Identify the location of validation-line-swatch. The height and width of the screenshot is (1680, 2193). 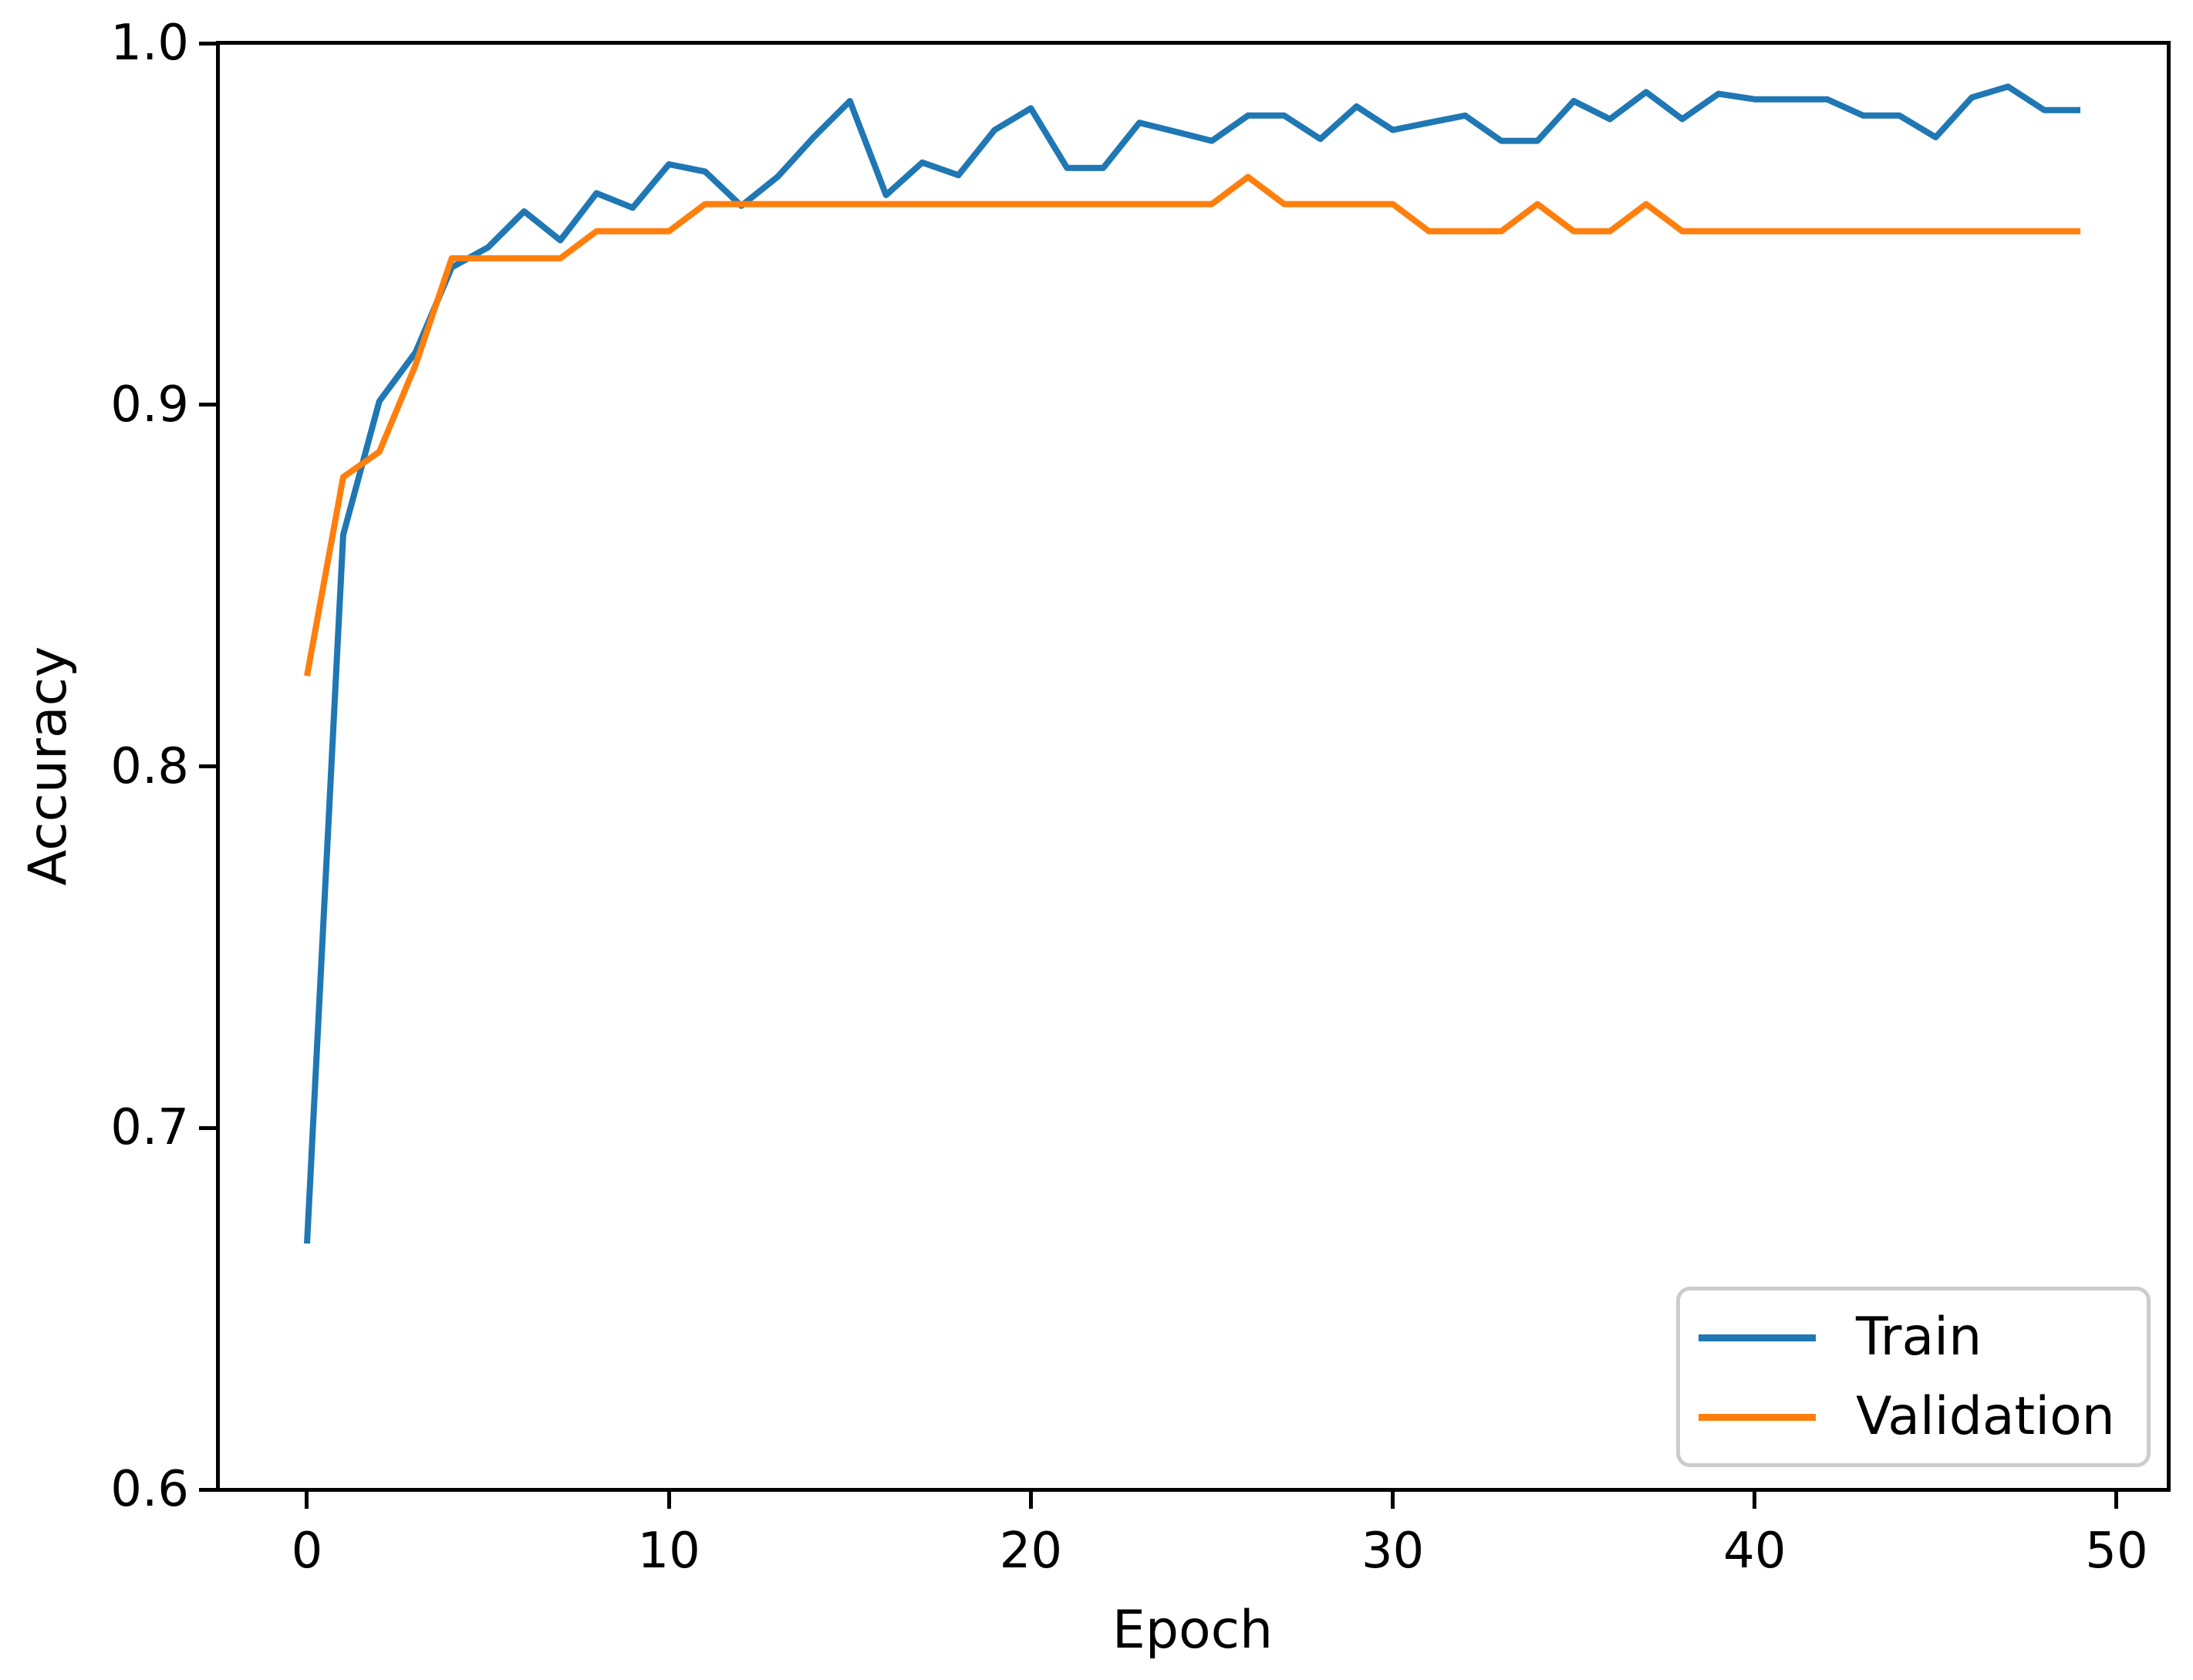
(1757, 1417).